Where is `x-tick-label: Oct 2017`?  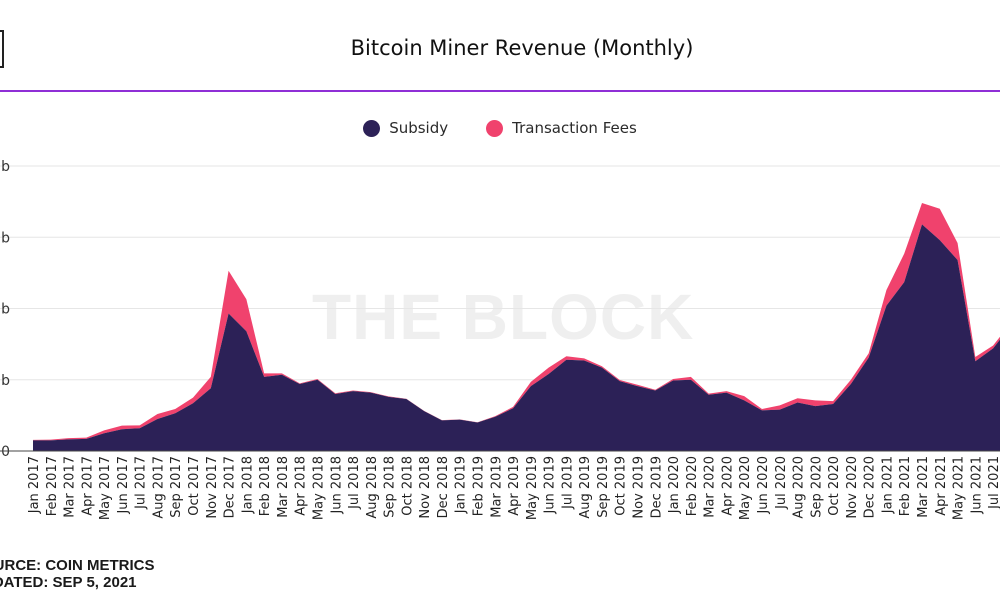
x-tick-label: Oct 2017 is located at coordinates (194, 486).